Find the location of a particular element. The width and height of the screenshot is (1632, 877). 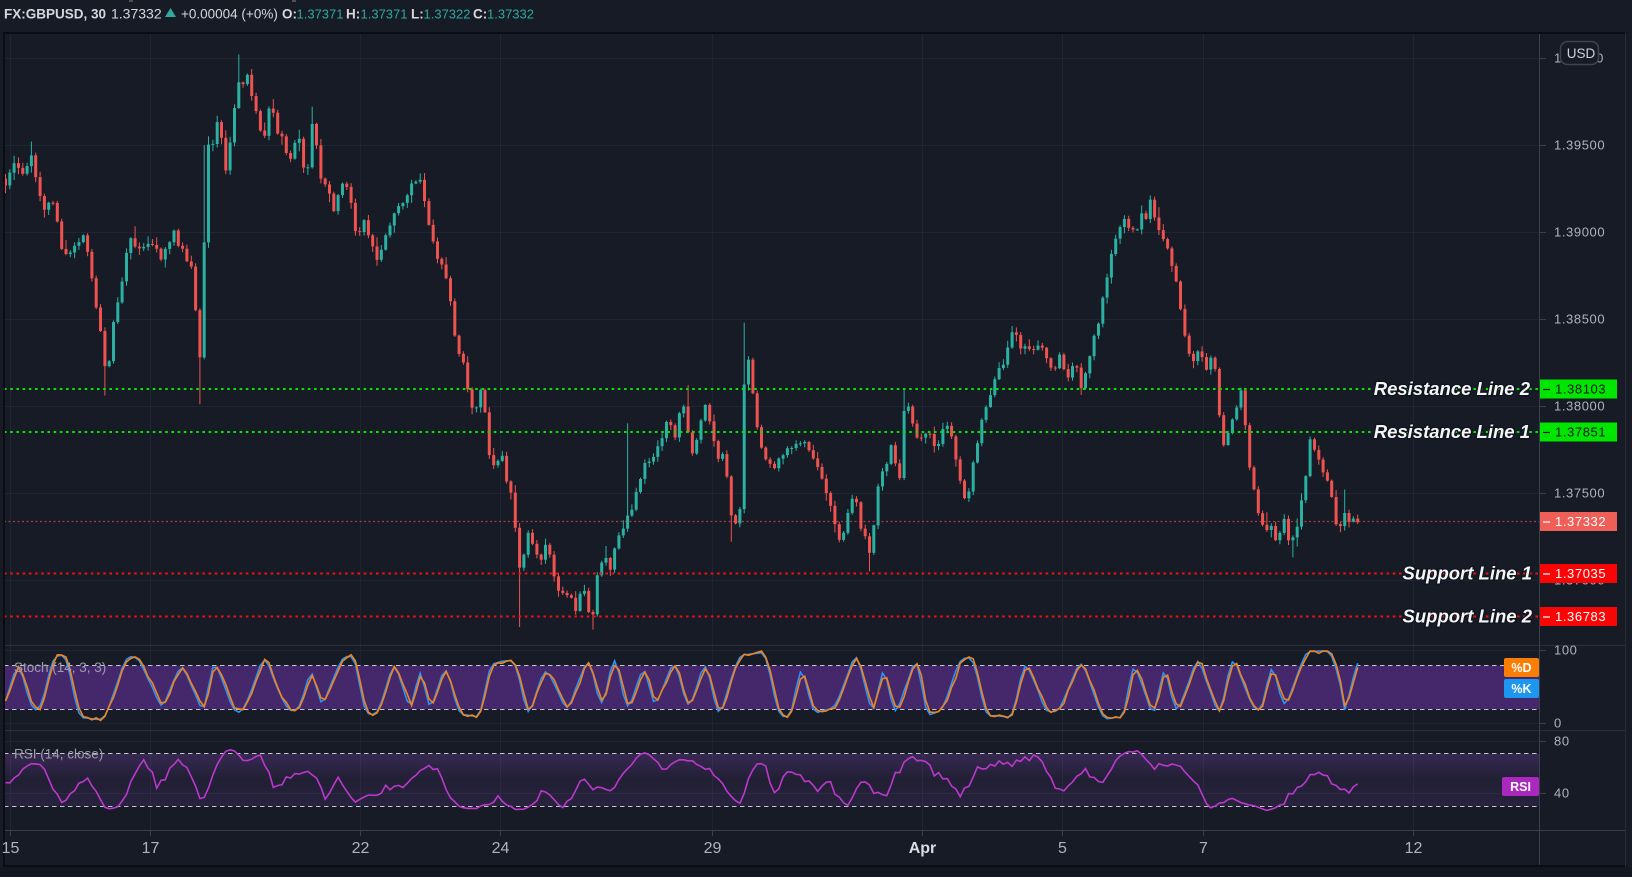

svg-text: USD is located at coordinates (1581, 53).